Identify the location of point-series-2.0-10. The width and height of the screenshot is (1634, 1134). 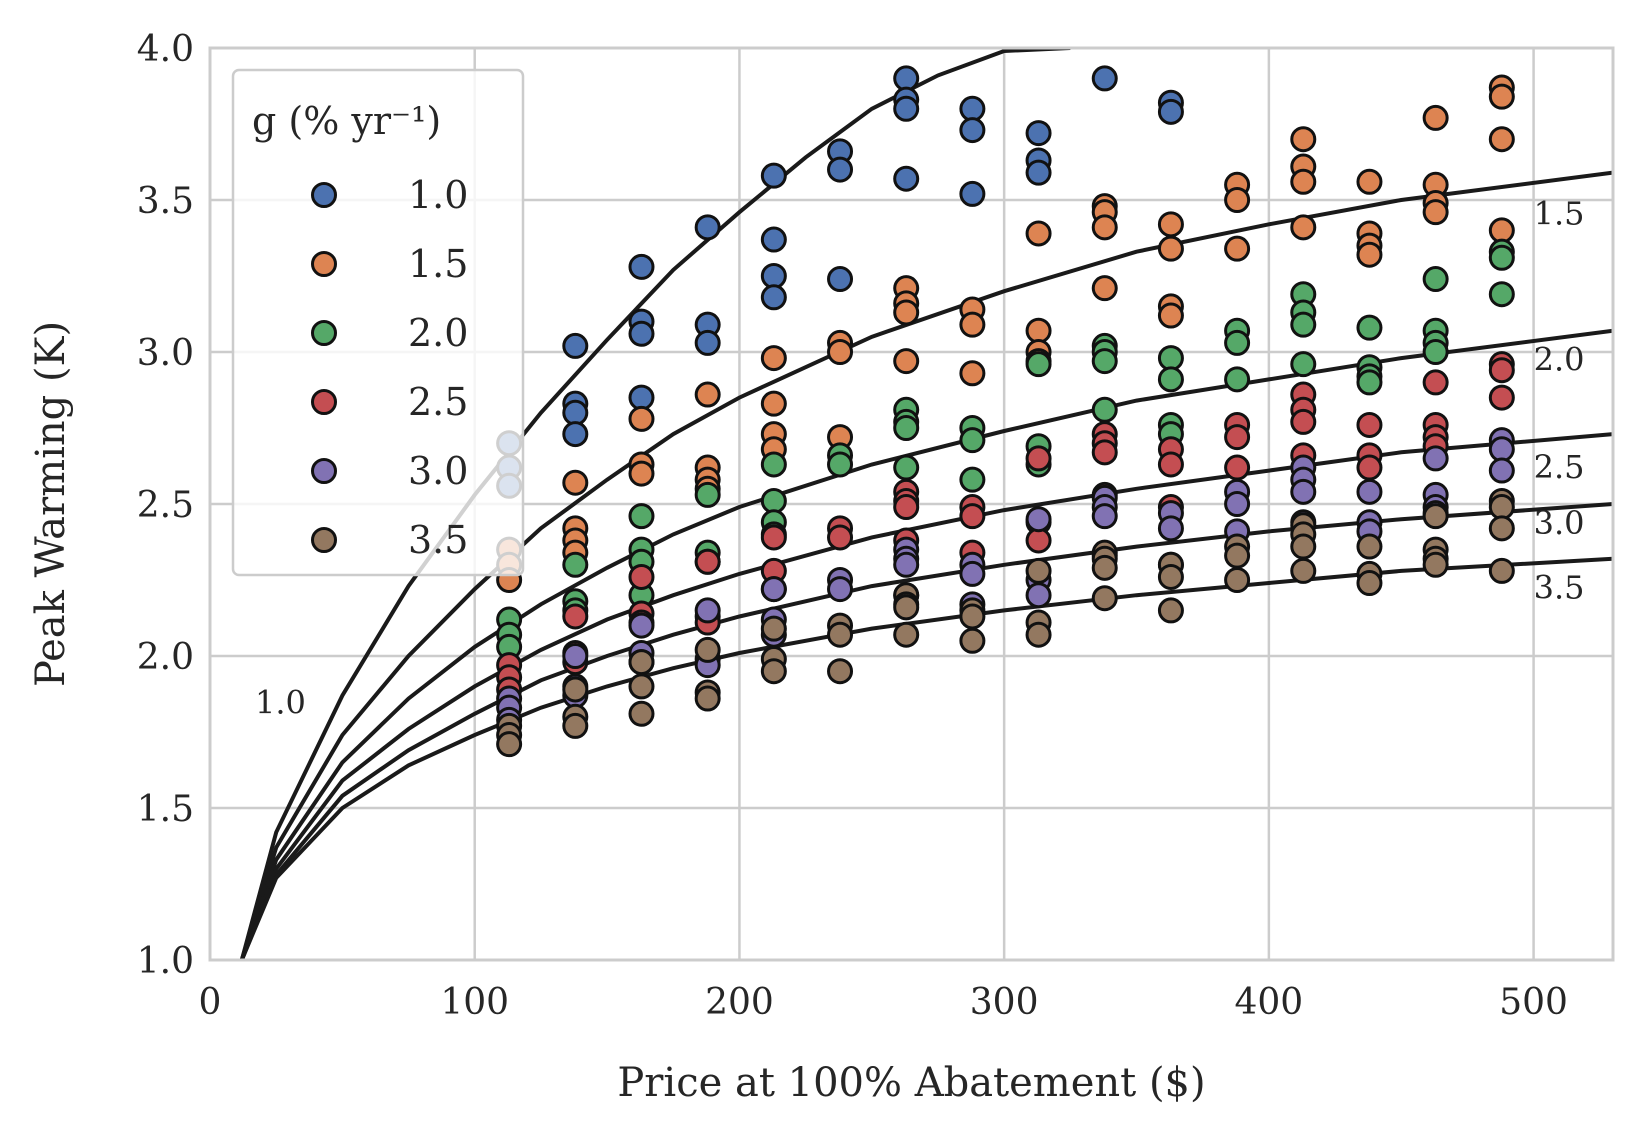
(707, 494).